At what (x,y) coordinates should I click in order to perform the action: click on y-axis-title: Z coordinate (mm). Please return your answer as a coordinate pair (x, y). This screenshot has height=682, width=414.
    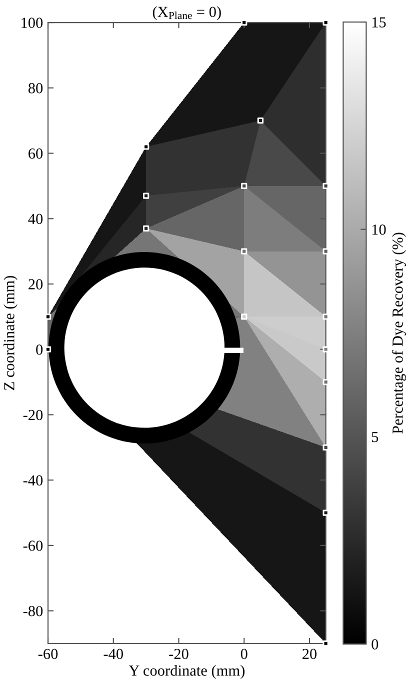
    Looking at the image, I should click on (11, 333).